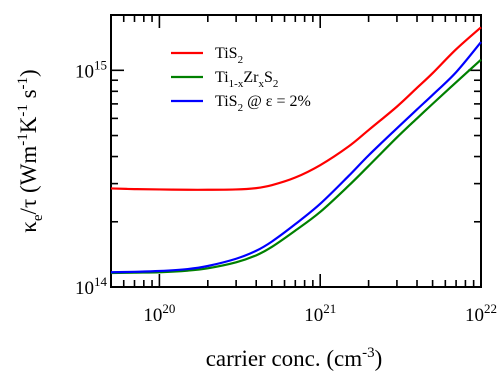 The height and width of the screenshot is (377, 504). What do you see at coordinates (481, 313) in the screenshot?
I see `x-tick-label: 1022` at bounding box center [481, 313].